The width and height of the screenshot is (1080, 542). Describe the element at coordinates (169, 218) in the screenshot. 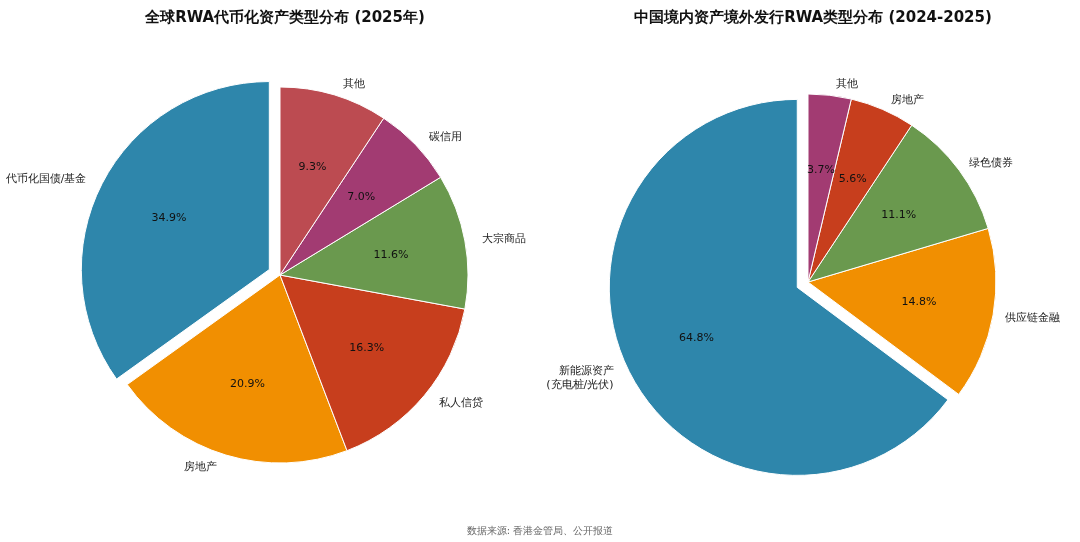

I see `data-label: 34.9%` at that location.